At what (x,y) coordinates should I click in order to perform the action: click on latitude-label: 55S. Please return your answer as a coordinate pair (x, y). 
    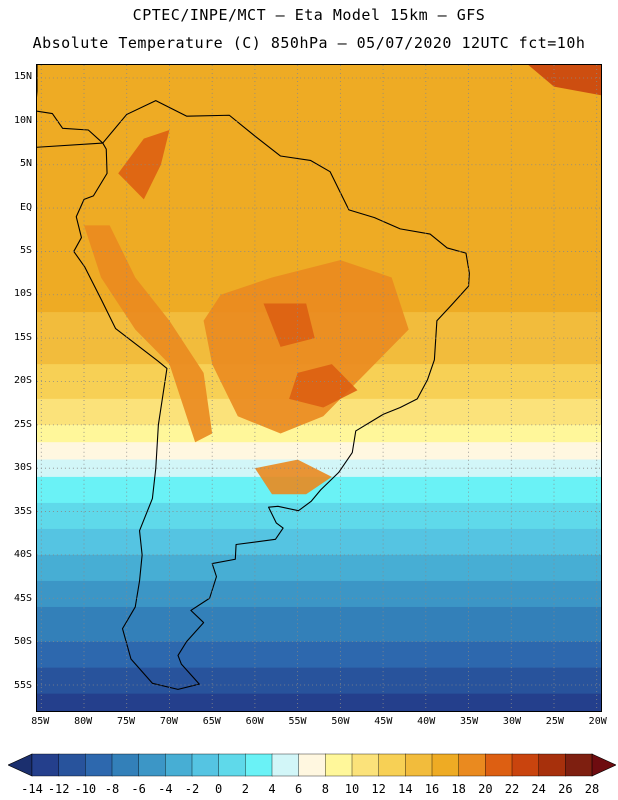
    Looking at the image, I should click on (22, 685).